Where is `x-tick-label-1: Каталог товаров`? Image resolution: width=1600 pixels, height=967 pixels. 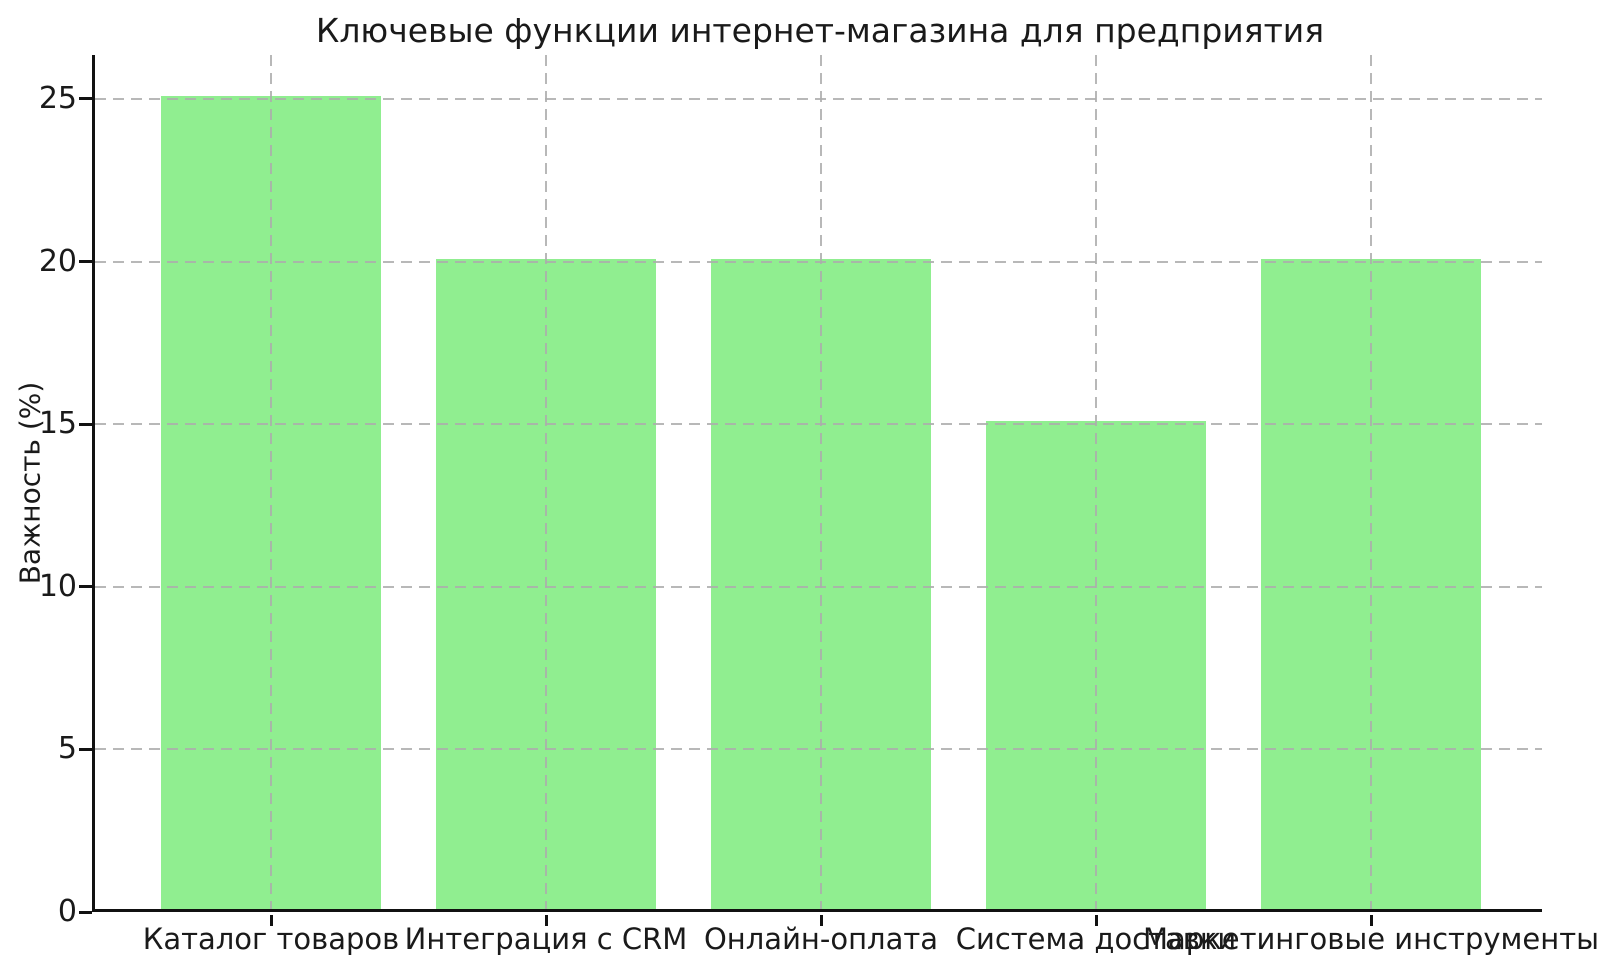
x-tick-label-1: Каталог товаров is located at coordinates (271, 939).